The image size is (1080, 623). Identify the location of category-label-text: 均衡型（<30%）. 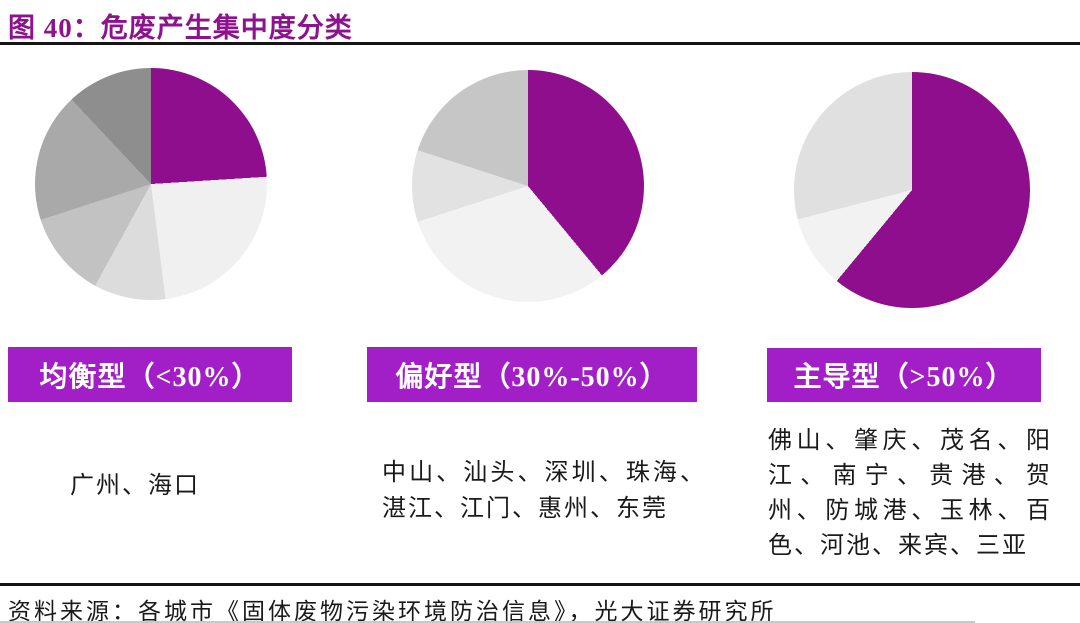
(150, 377).